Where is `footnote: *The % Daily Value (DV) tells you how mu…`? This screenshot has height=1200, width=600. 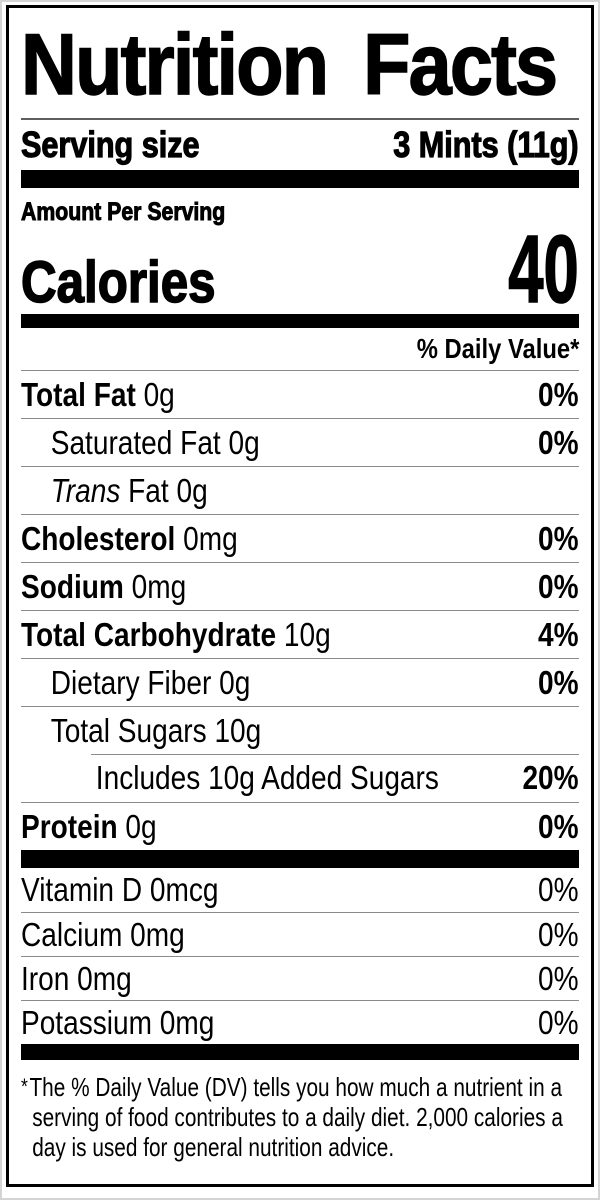
footnote: *The % Daily Value (DV) tells you how mu… is located at coordinates (300, 1111).